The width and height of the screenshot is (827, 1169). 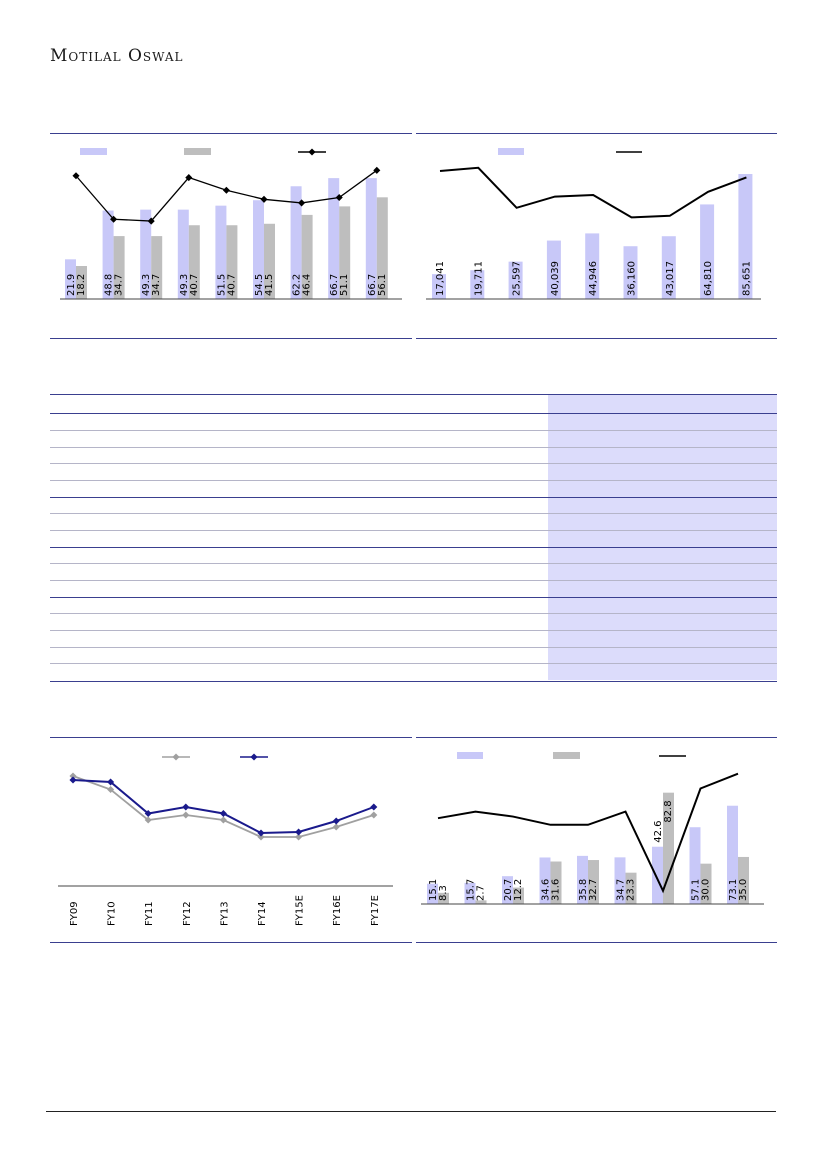 What do you see at coordinates (413, 413) in the screenshot?
I see `table-header-rule` at bounding box center [413, 413].